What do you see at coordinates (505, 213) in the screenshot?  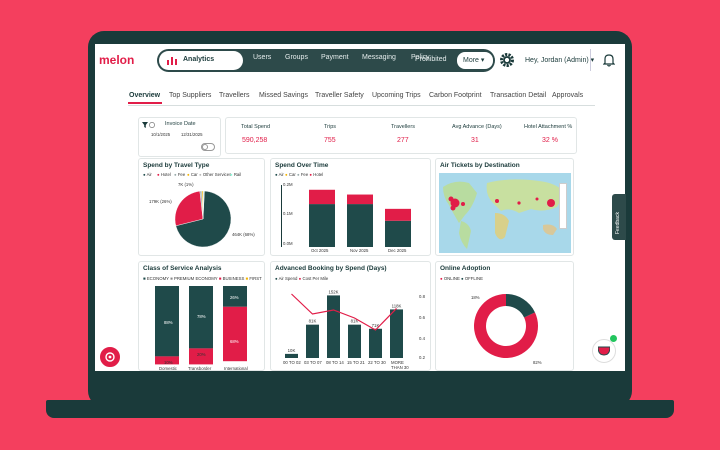 I see `destination-map` at bounding box center [505, 213].